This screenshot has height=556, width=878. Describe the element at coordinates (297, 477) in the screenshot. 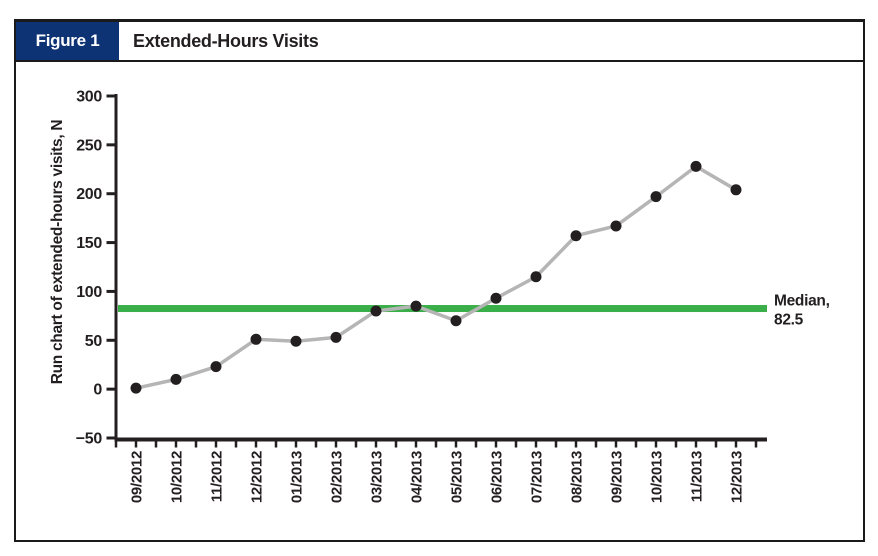

I see `x-tick-label: 01/2013` at that location.